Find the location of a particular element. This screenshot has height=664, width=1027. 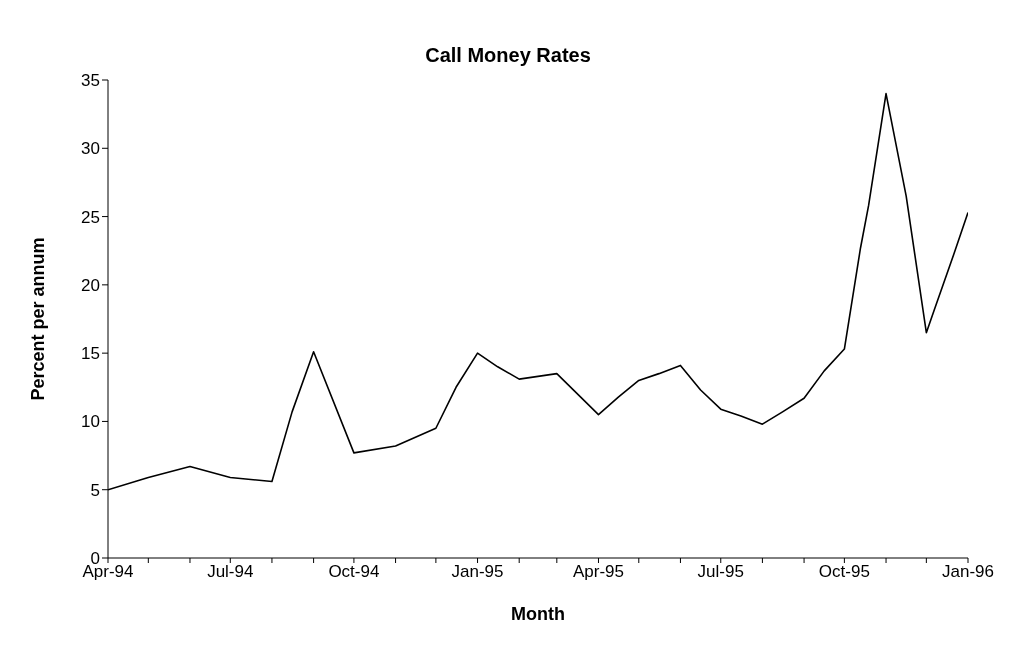

x-tick-label: Jan-95 is located at coordinates (477, 572).